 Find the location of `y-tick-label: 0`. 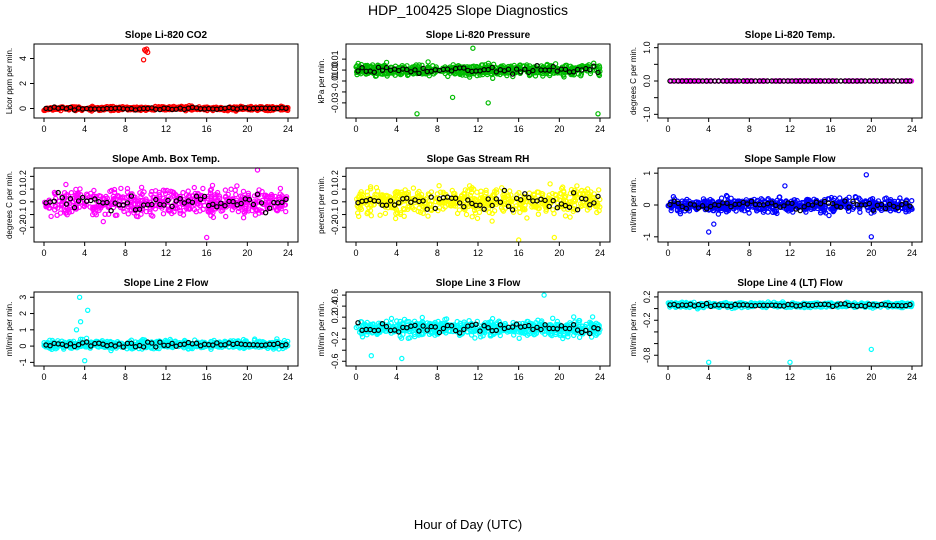

y-tick-label: 0 is located at coordinates (23, 201).